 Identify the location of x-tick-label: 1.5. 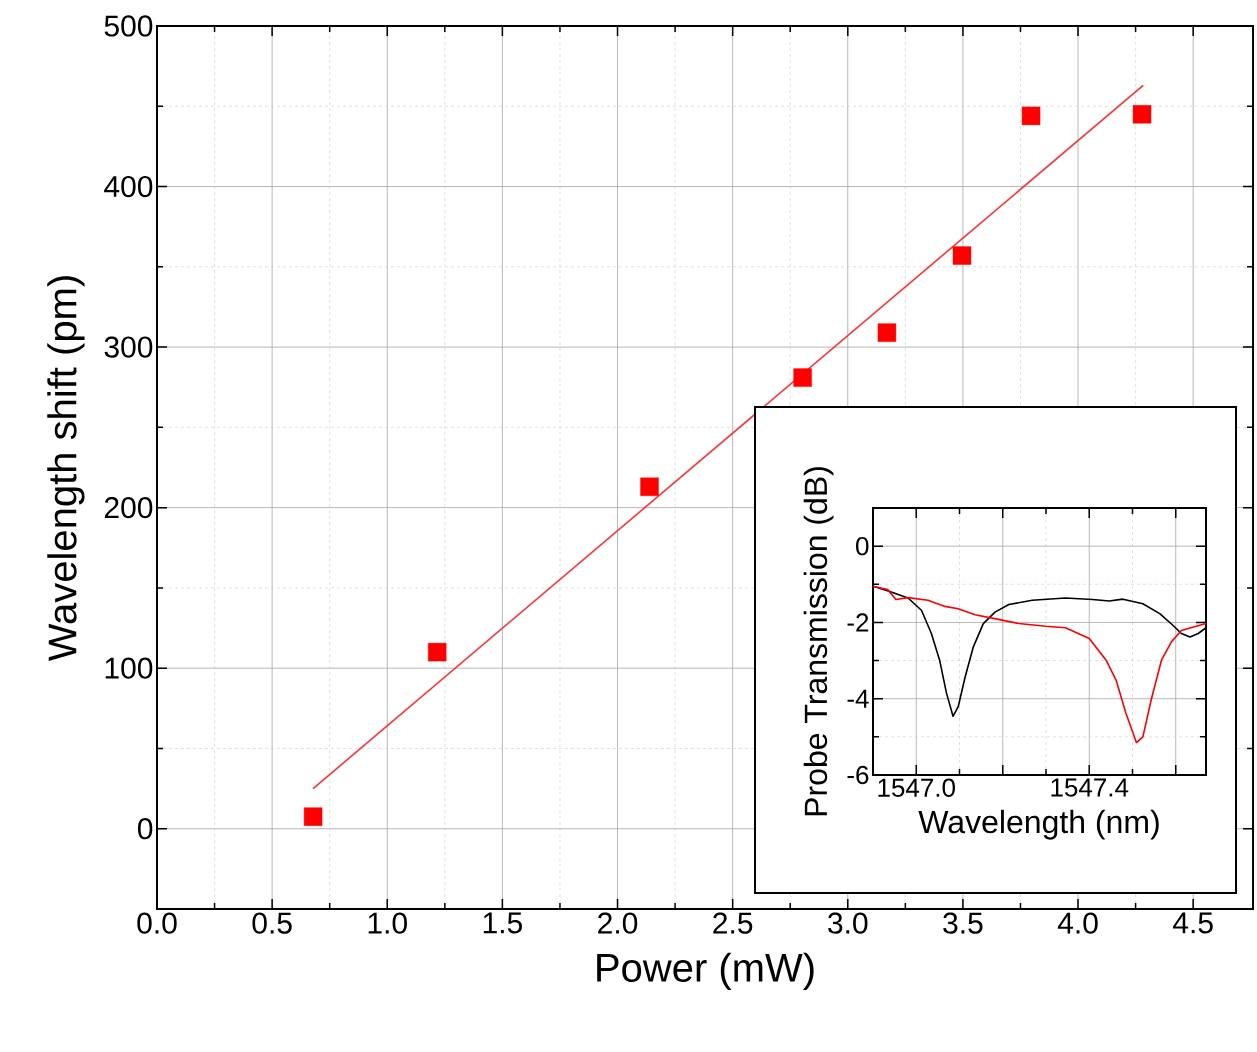
(502, 923).